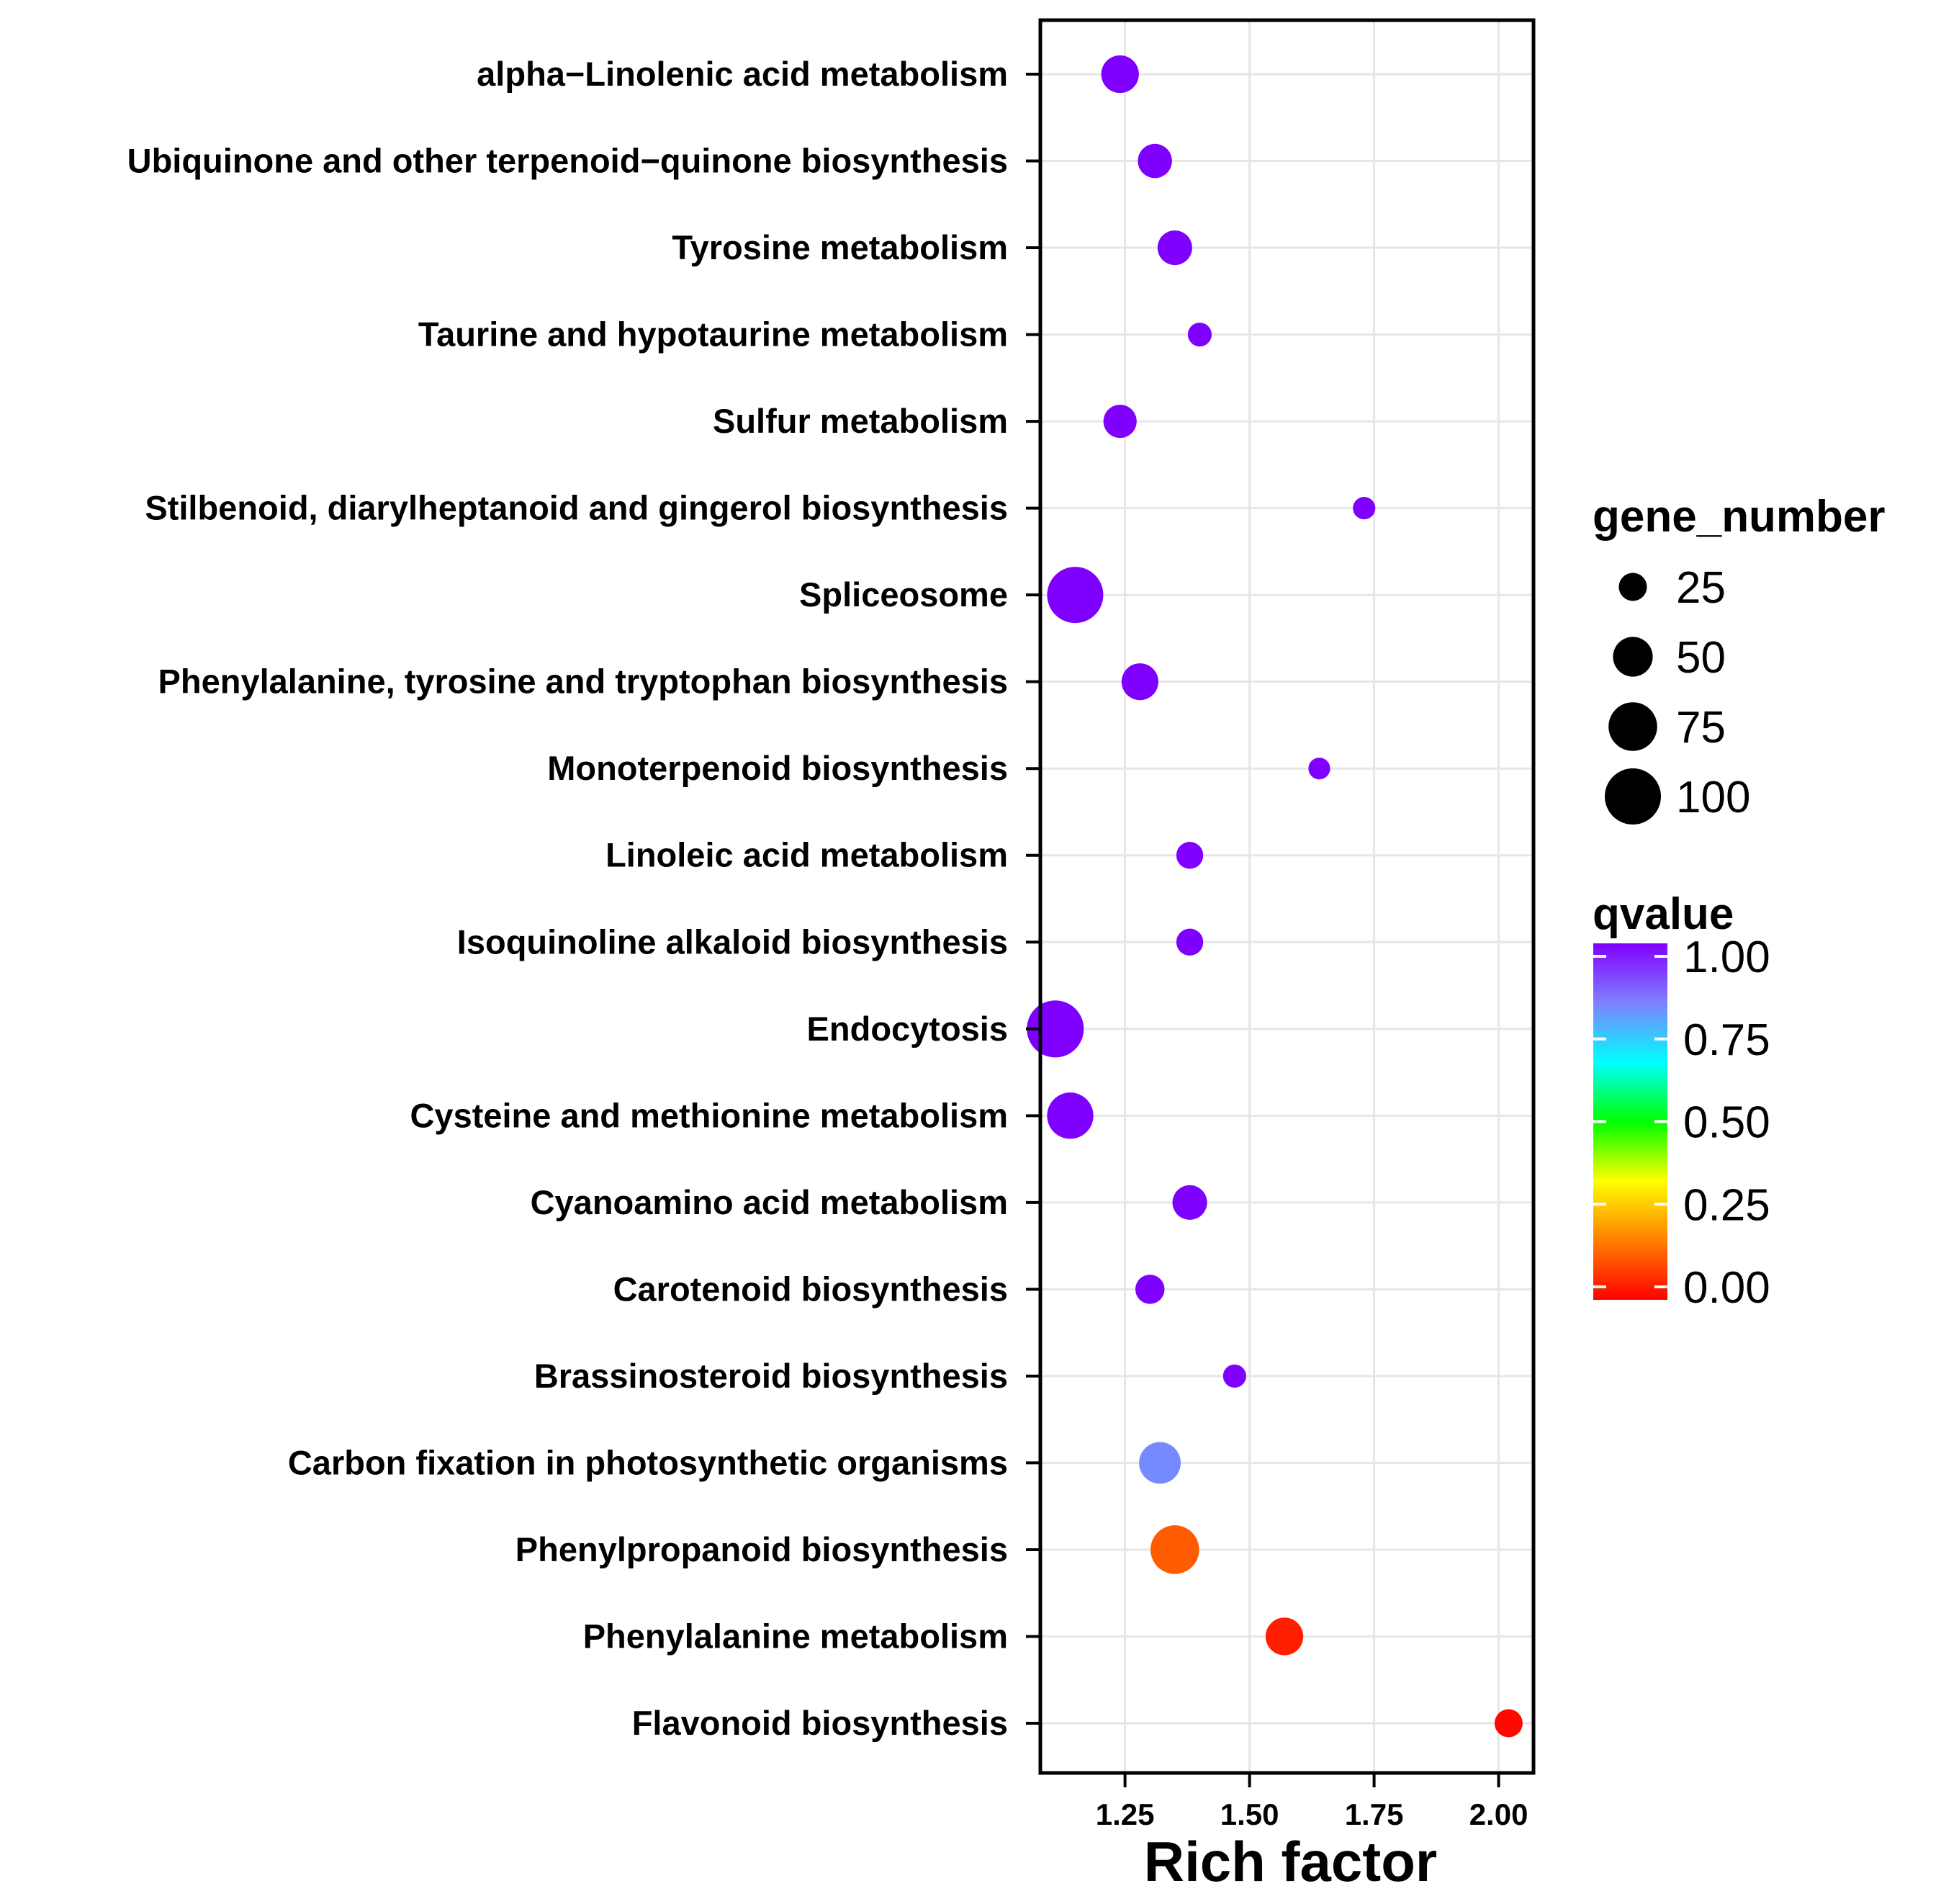 This screenshot has height=1904, width=1941. I want to click on x-tick-label: 2.00, so click(1498, 1814).